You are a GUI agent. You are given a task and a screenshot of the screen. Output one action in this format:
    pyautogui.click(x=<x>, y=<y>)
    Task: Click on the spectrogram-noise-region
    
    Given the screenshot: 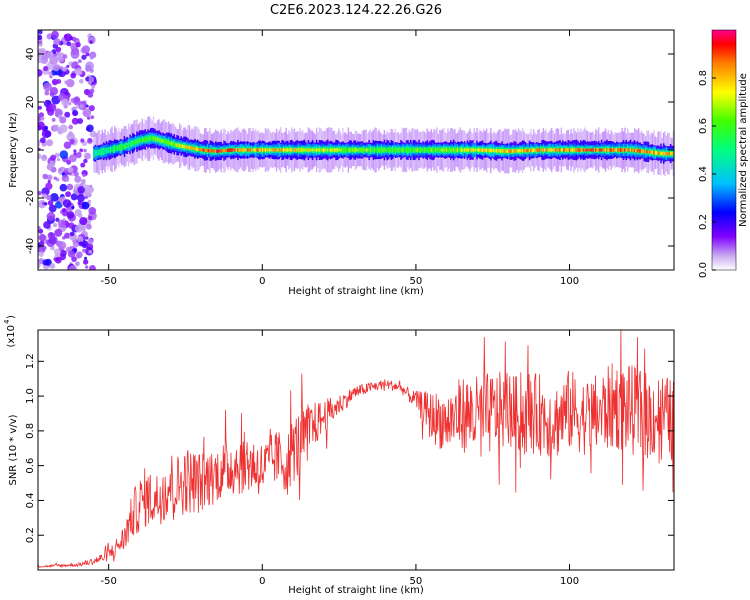 What is the action you would take?
    pyautogui.click(x=67, y=150)
    